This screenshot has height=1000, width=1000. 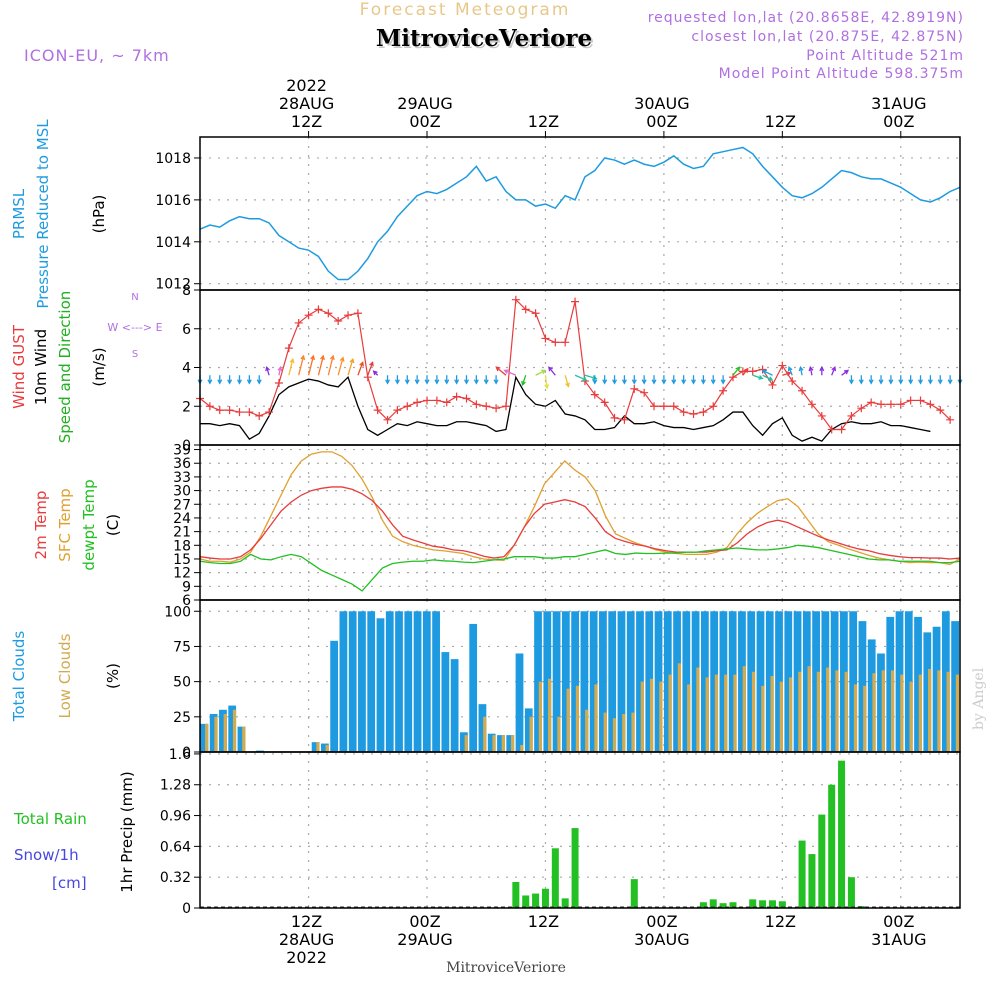 I want to click on precip-ytick-label: 0.32, so click(x=175, y=878).